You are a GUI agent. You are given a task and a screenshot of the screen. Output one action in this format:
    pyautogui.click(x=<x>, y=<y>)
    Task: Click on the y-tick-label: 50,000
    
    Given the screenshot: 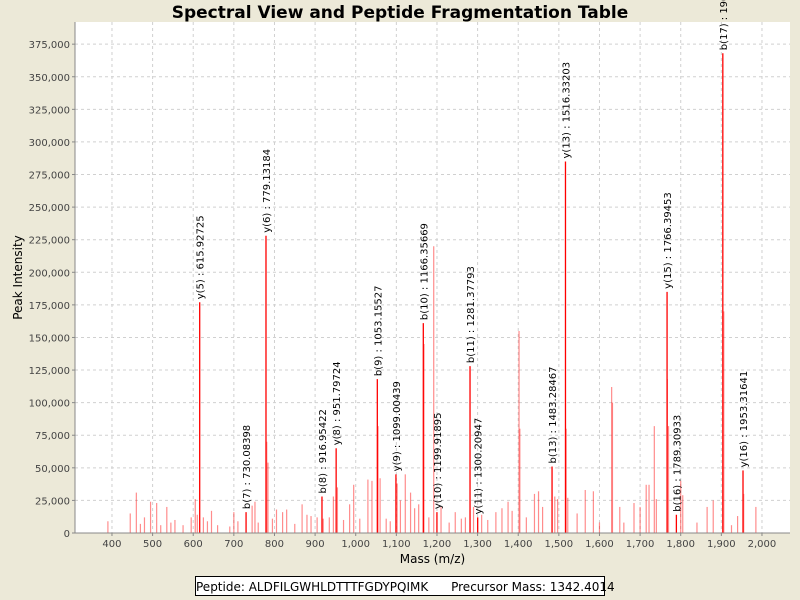 What is the action you would take?
    pyautogui.click(x=52, y=469)
    